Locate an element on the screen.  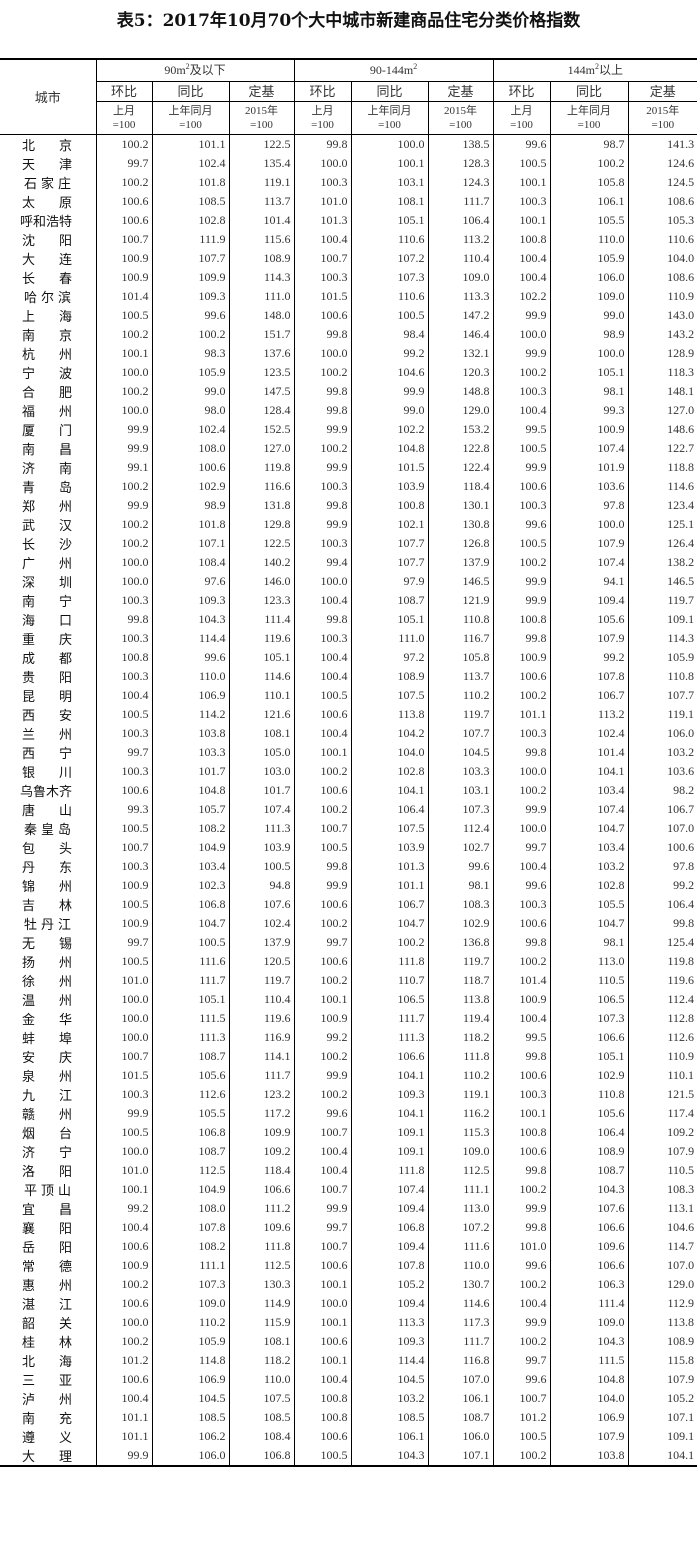
index-value-cell: 100.0 is located at coordinates (322, 163).